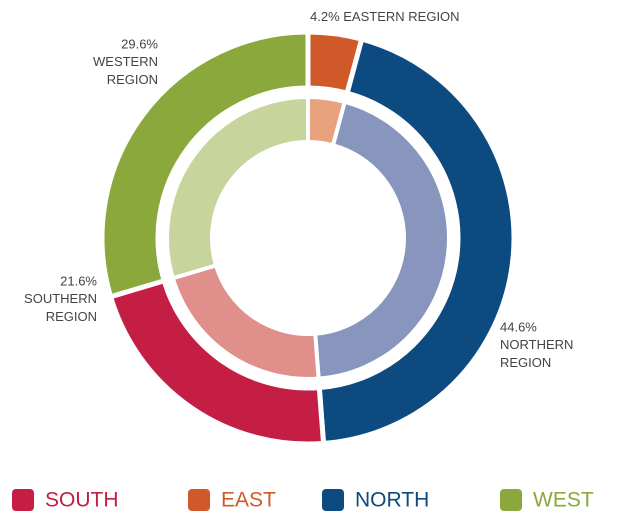 The width and height of the screenshot is (617, 516). Describe the element at coordinates (248, 500) in the screenshot. I see `legend-label: EAST` at that location.